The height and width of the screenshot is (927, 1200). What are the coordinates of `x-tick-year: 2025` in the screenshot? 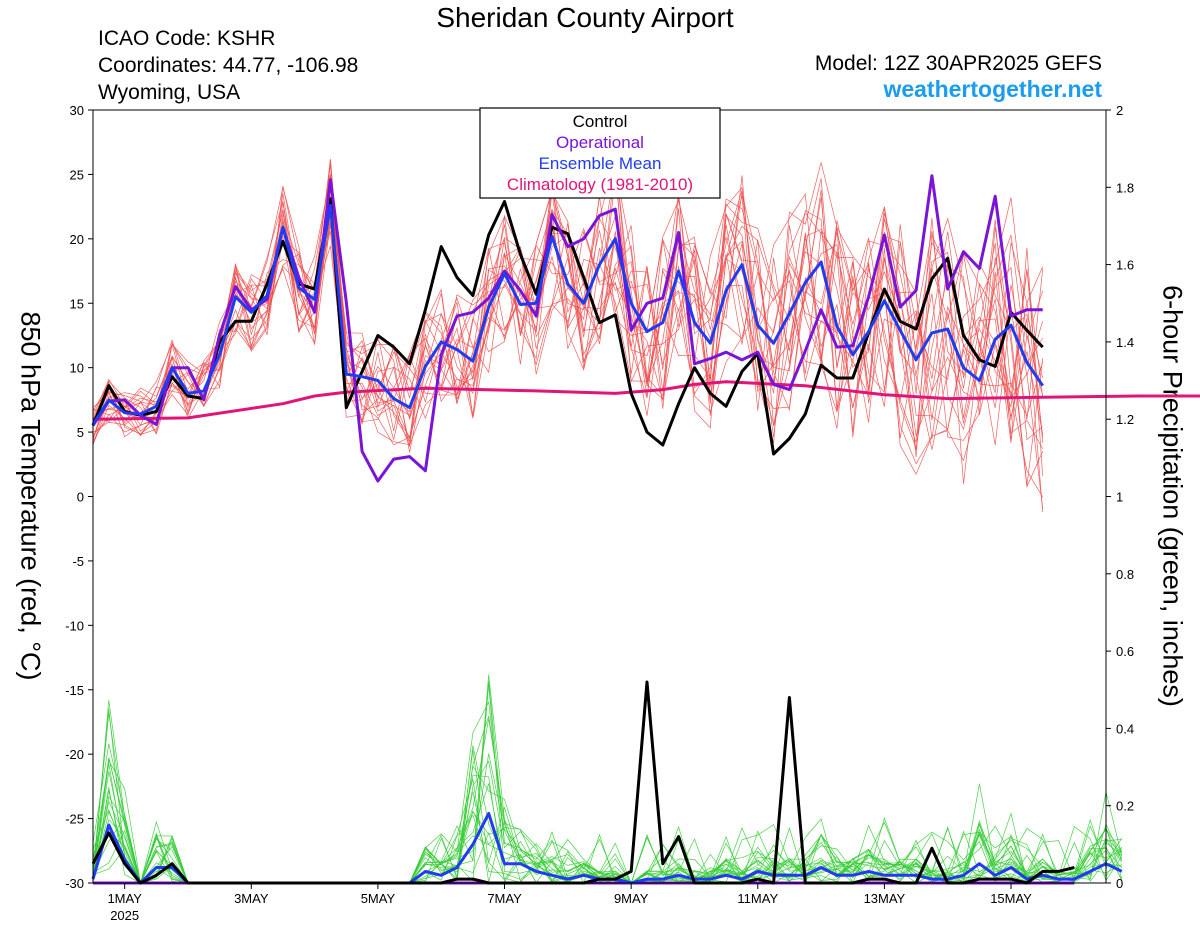 It's located at (124, 915).